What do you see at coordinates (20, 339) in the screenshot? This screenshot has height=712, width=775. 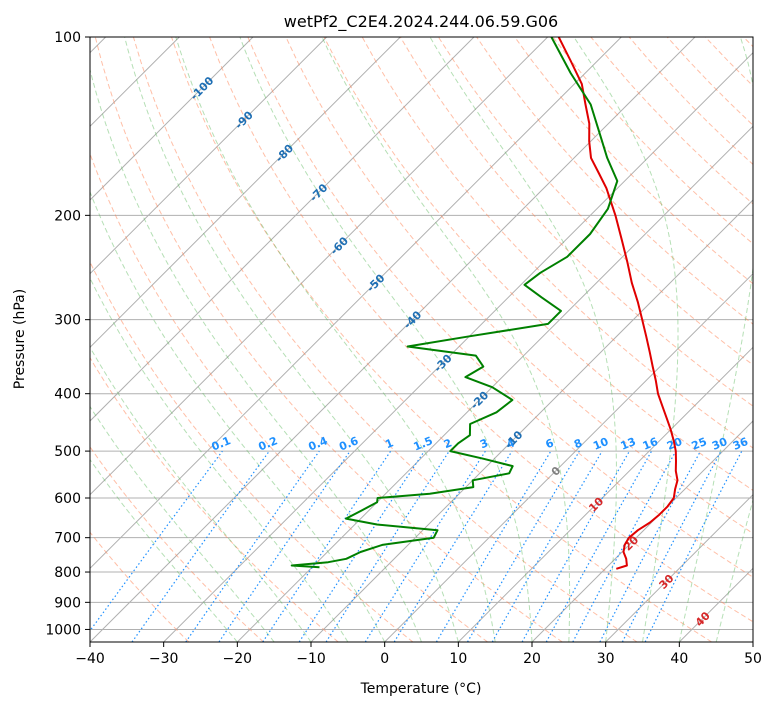 I see `y-axis-label: Pressure (hPa)` at bounding box center [20, 339].